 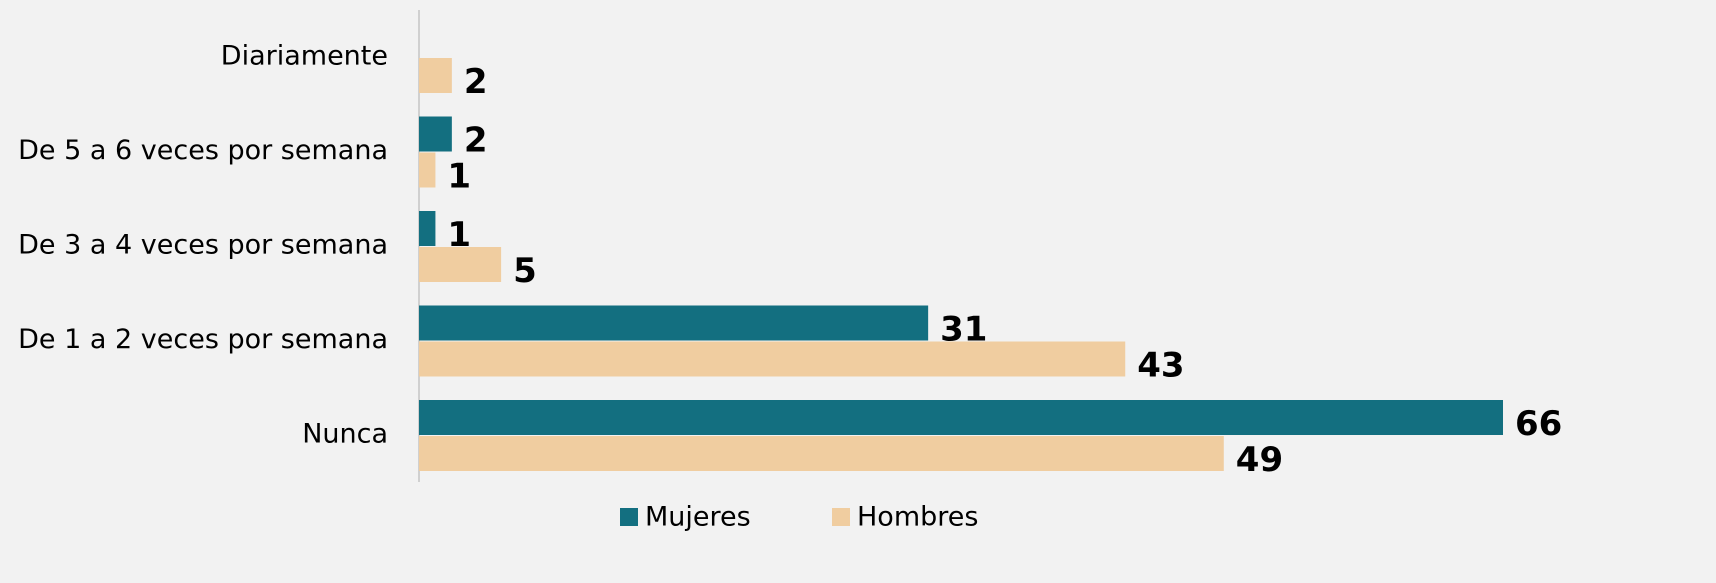 I want to click on category-label: Diariamente, so click(x=304, y=56).